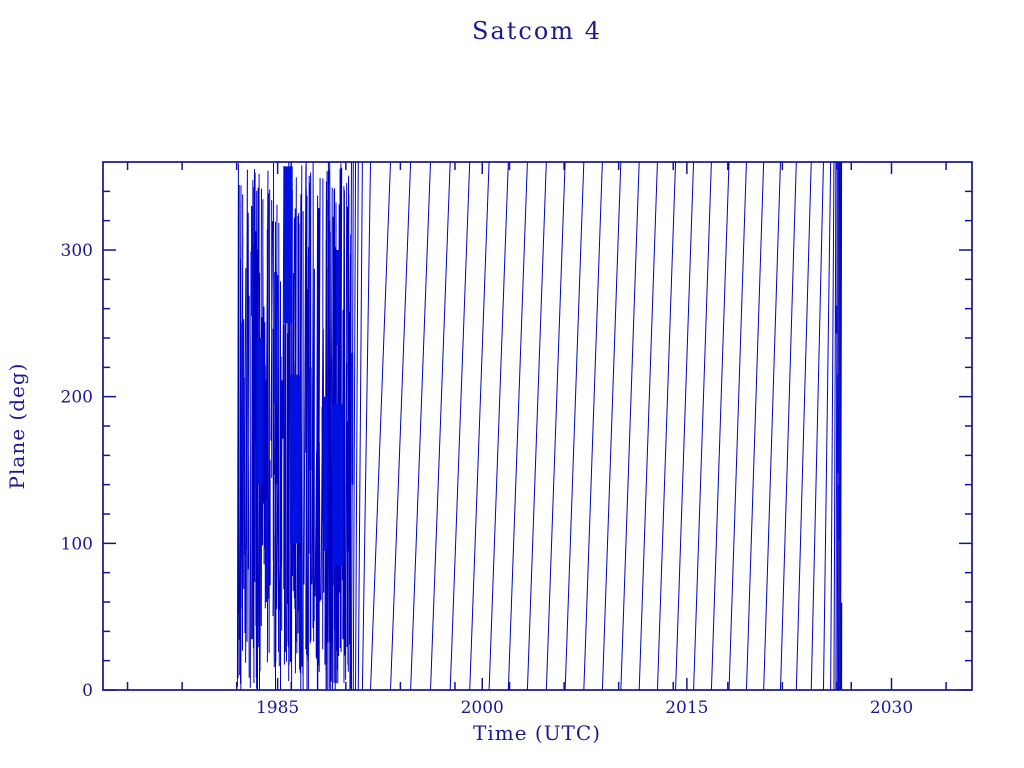 The width and height of the screenshot is (1024, 768). I want to click on chart-title: Satcom 4, so click(537, 31).